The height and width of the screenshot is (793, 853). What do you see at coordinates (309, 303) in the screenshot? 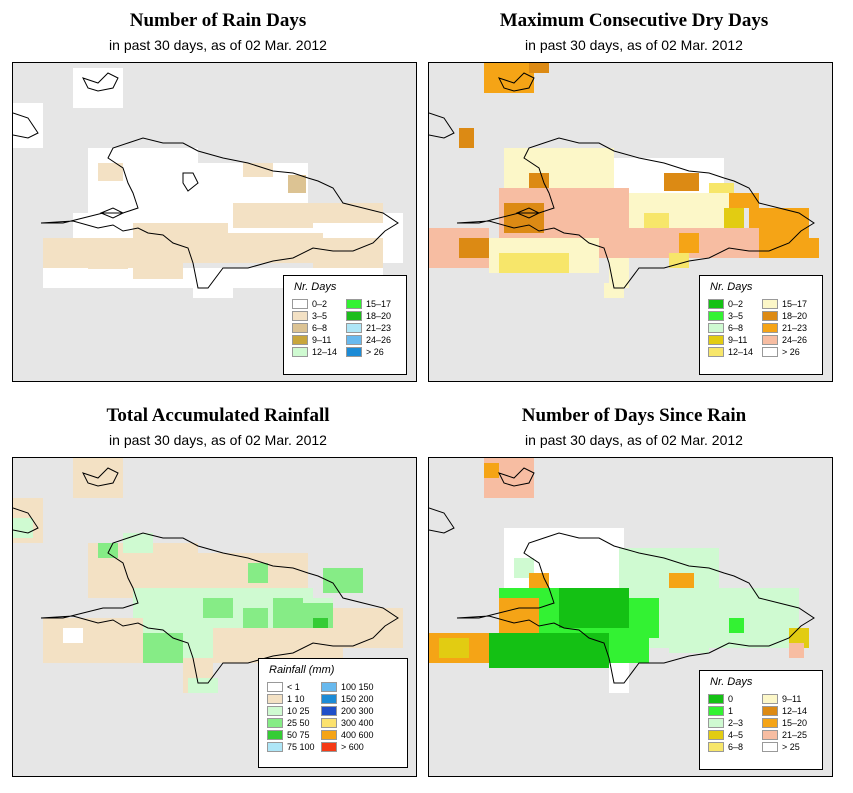
I see `legend-item: 0–2` at bounding box center [309, 303].